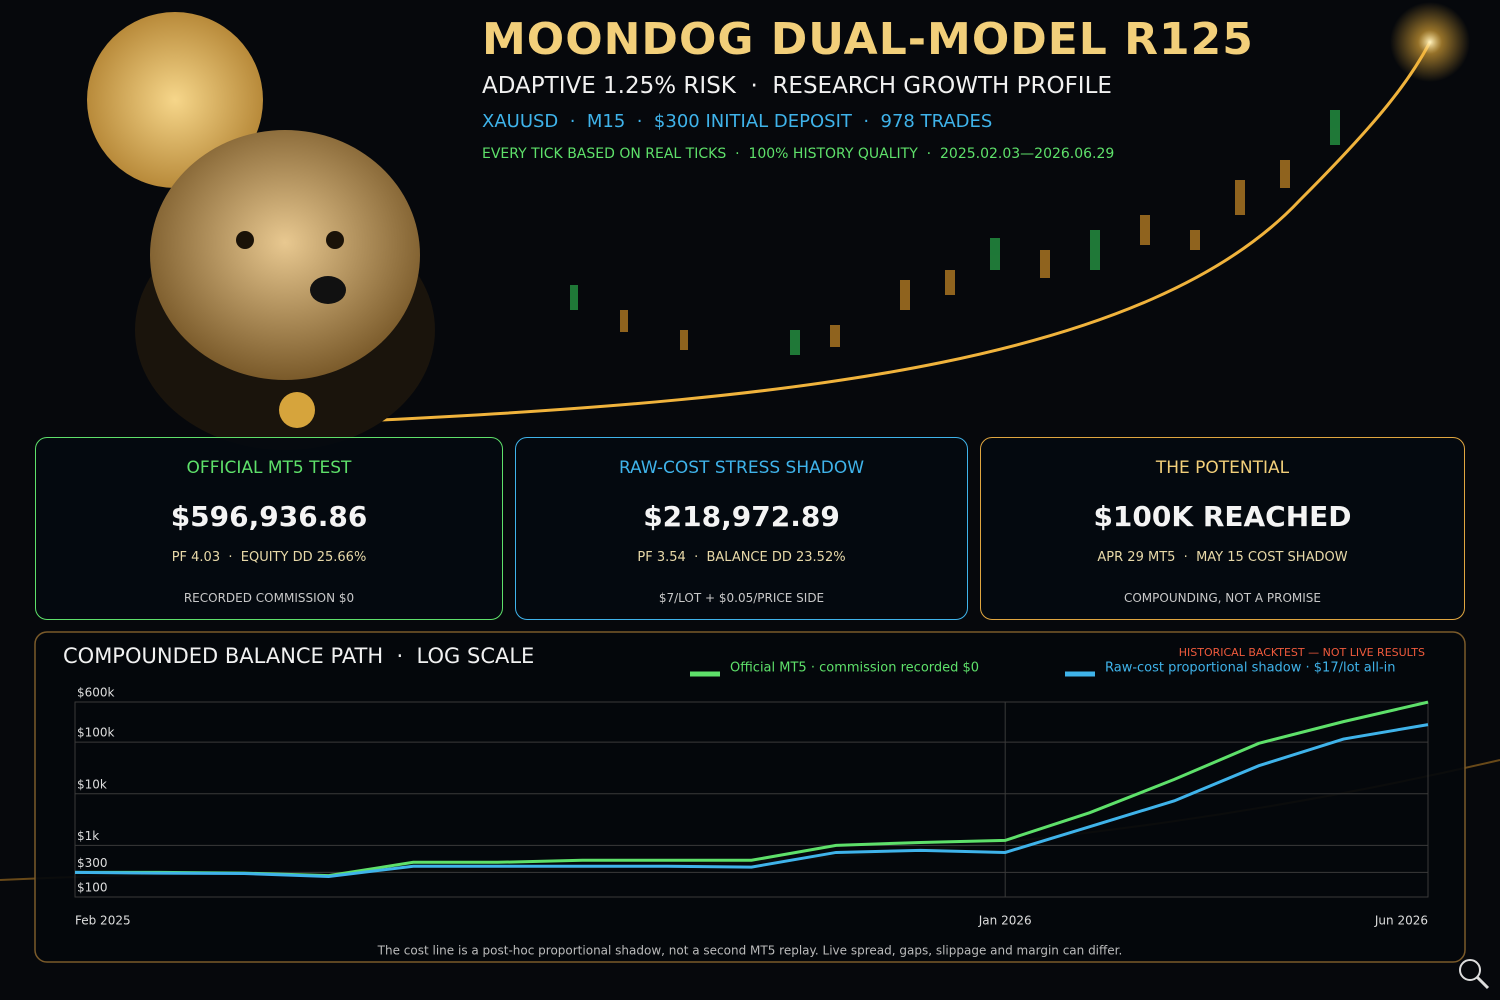 Image resolution: width=1500 pixels, height=1000 pixels. What do you see at coordinates (92, 784) in the screenshot?
I see `y-tick-label: $10k` at bounding box center [92, 784].